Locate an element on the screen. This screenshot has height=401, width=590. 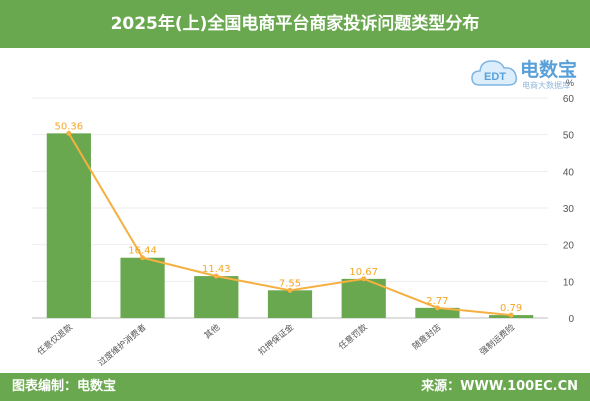
y-tick-label: 10 is located at coordinates (569, 282).